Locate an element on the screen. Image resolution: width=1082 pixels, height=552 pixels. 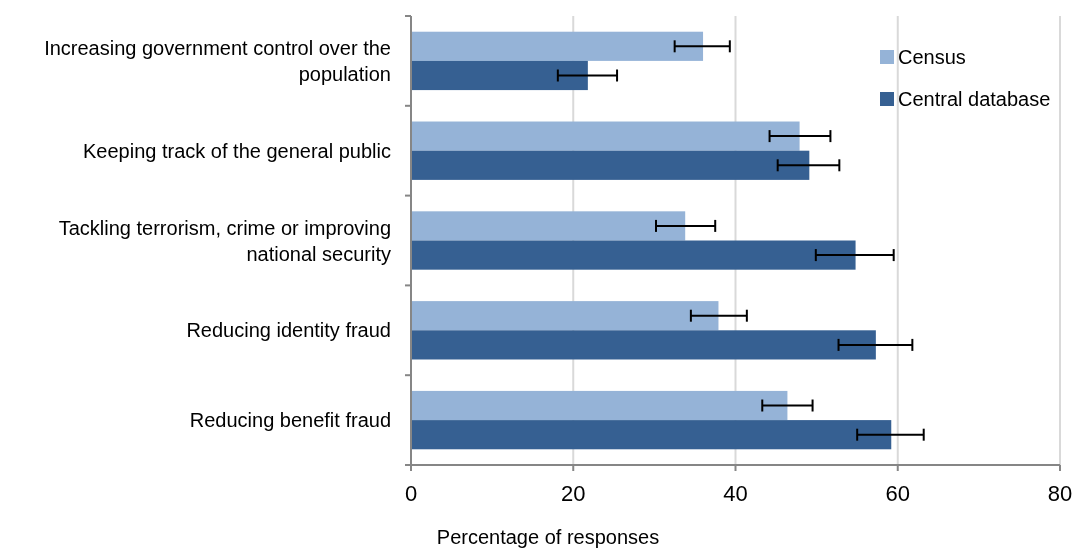
x-tick-label: 40 is located at coordinates (735, 493).